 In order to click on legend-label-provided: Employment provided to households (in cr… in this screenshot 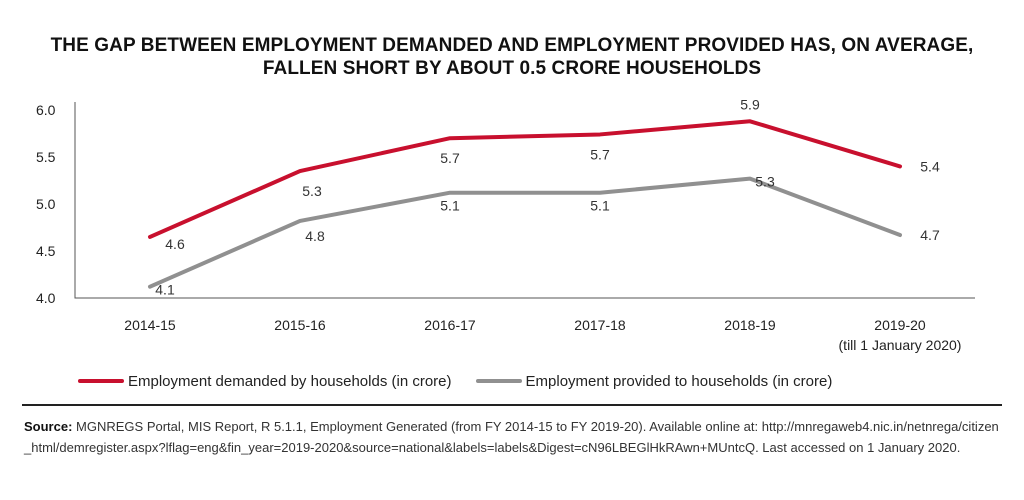, I will do `click(679, 381)`.